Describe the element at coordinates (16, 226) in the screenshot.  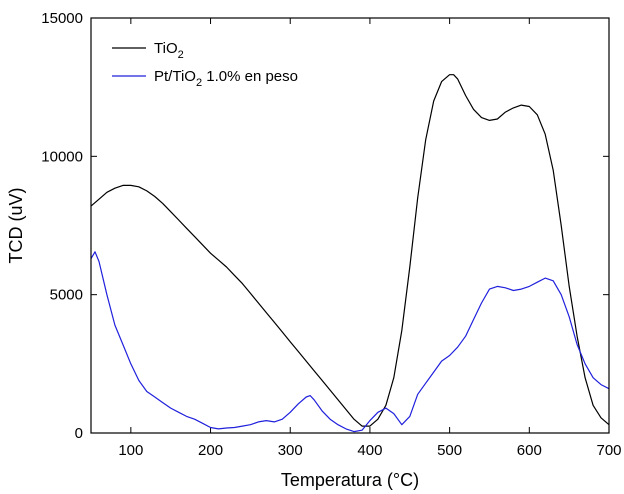
I see `y-axis-label: TCD (uV)` at that location.